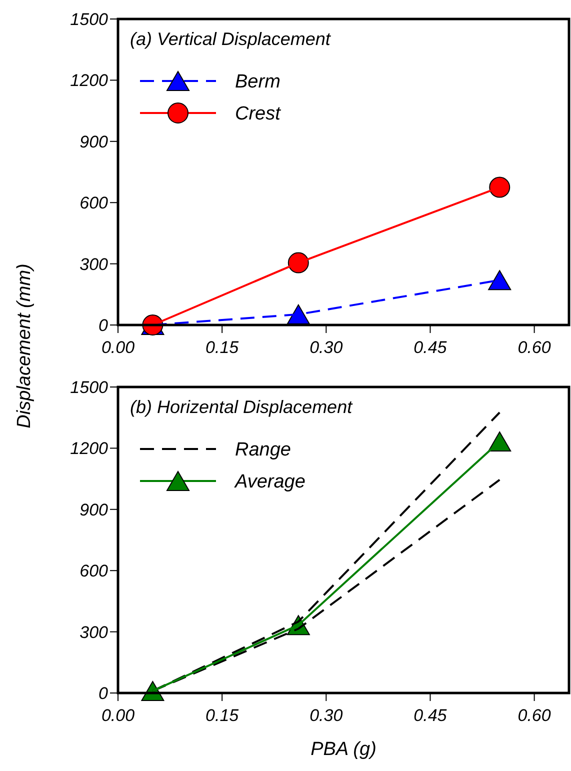 This screenshot has height=771, width=571. Describe the element at coordinates (270, 482) in the screenshot. I see `legend-label: Average` at that location.